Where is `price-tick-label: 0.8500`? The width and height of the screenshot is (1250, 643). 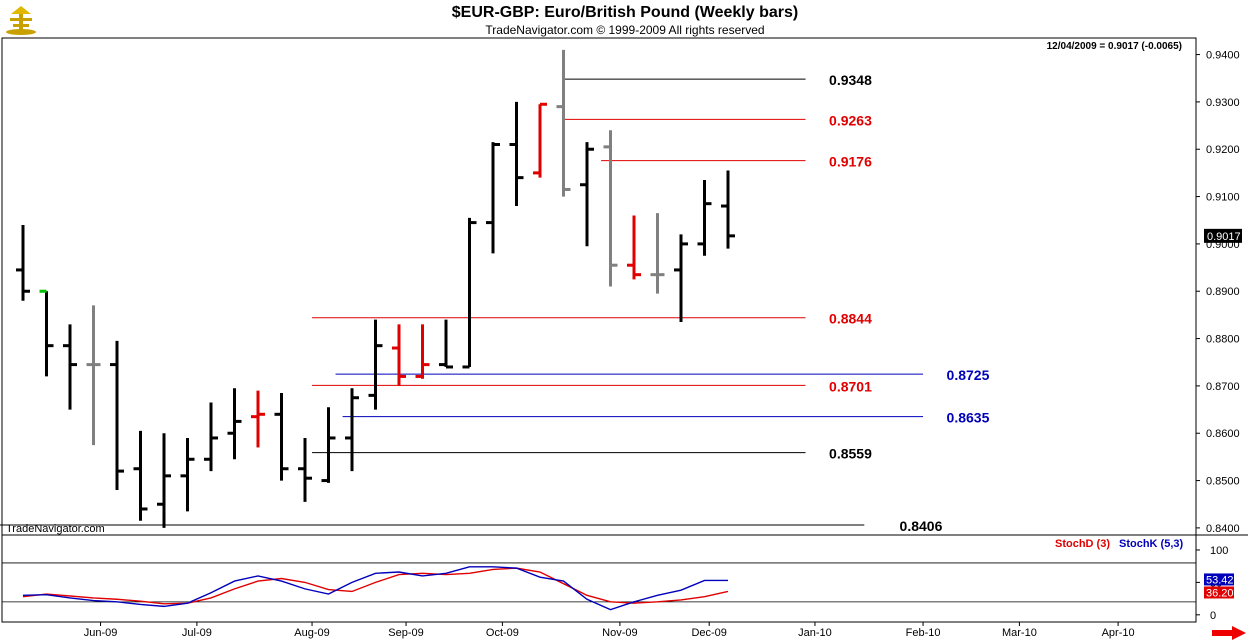 price-tick-label: 0.8500 is located at coordinates (1223, 482).